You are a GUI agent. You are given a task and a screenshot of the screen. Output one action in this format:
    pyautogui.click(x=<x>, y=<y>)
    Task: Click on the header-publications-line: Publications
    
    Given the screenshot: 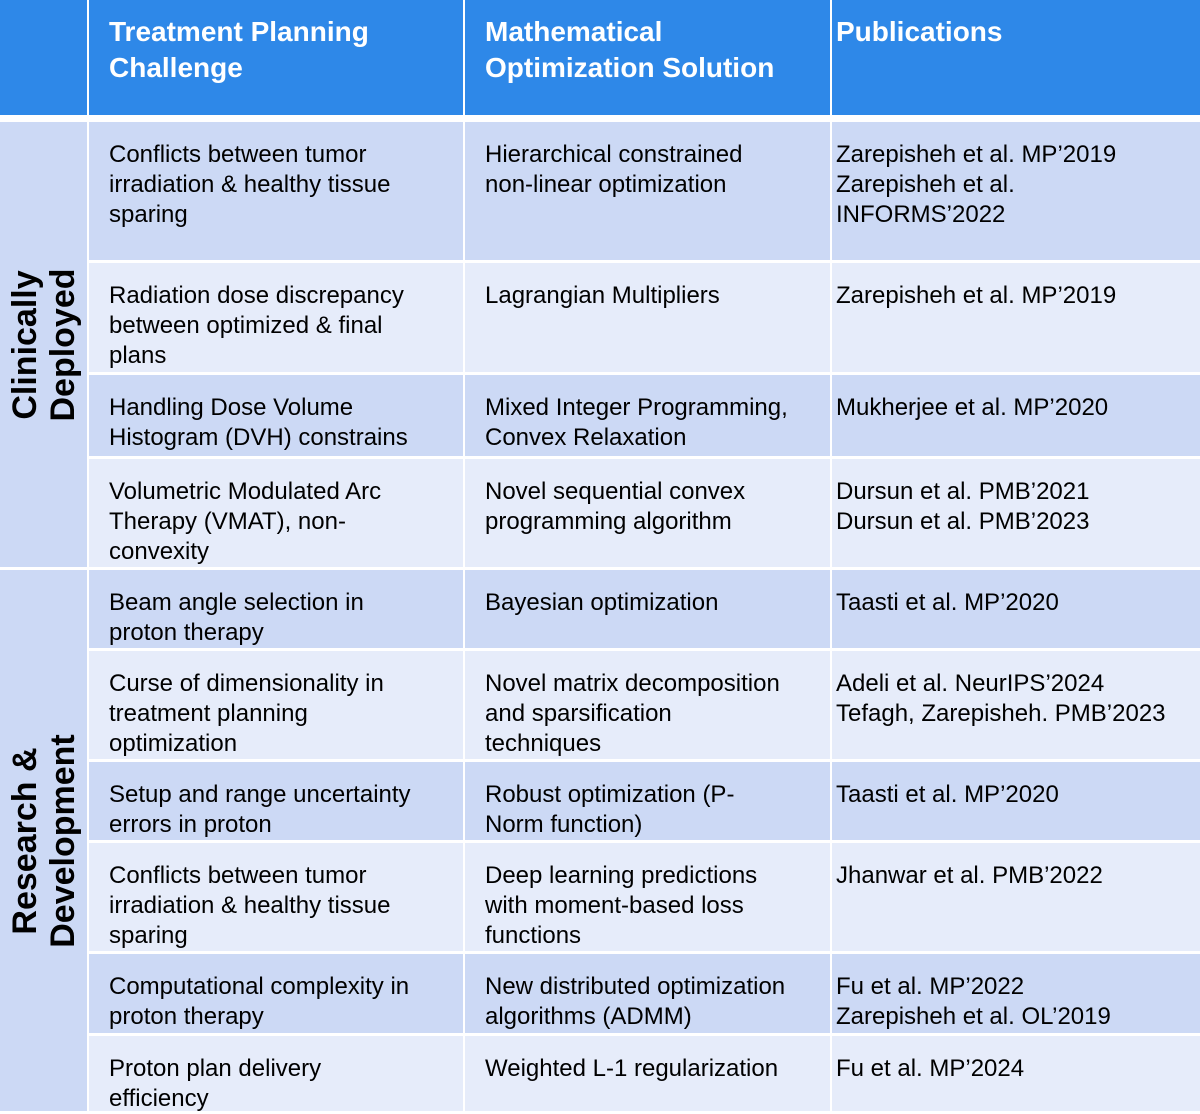 What is the action you would take?
    pyautogui.click(x=919, y=31)
    